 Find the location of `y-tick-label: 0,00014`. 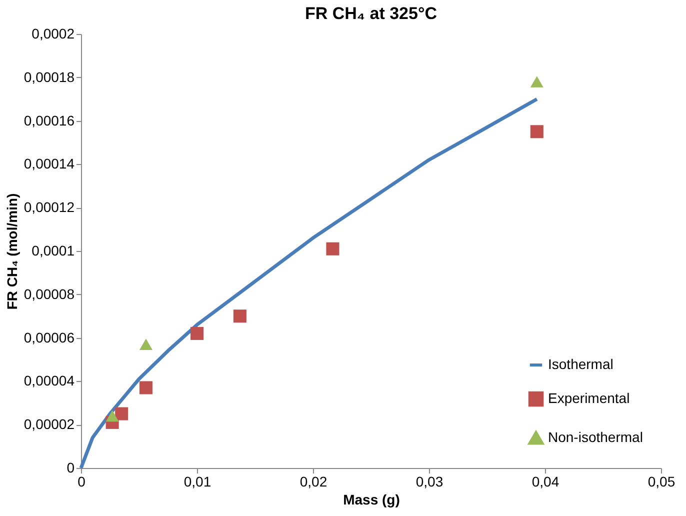

y-tick-label: 0,00014 is located at coordinates (49, 164).